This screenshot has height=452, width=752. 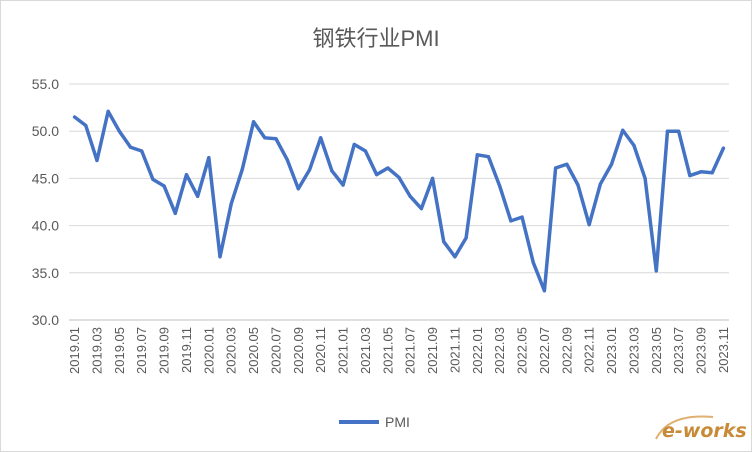 What do you see at coordinates (410, 350) in the screenshot?
I see `x-tick-label: 2021.07` at bounding box center [410, 350].